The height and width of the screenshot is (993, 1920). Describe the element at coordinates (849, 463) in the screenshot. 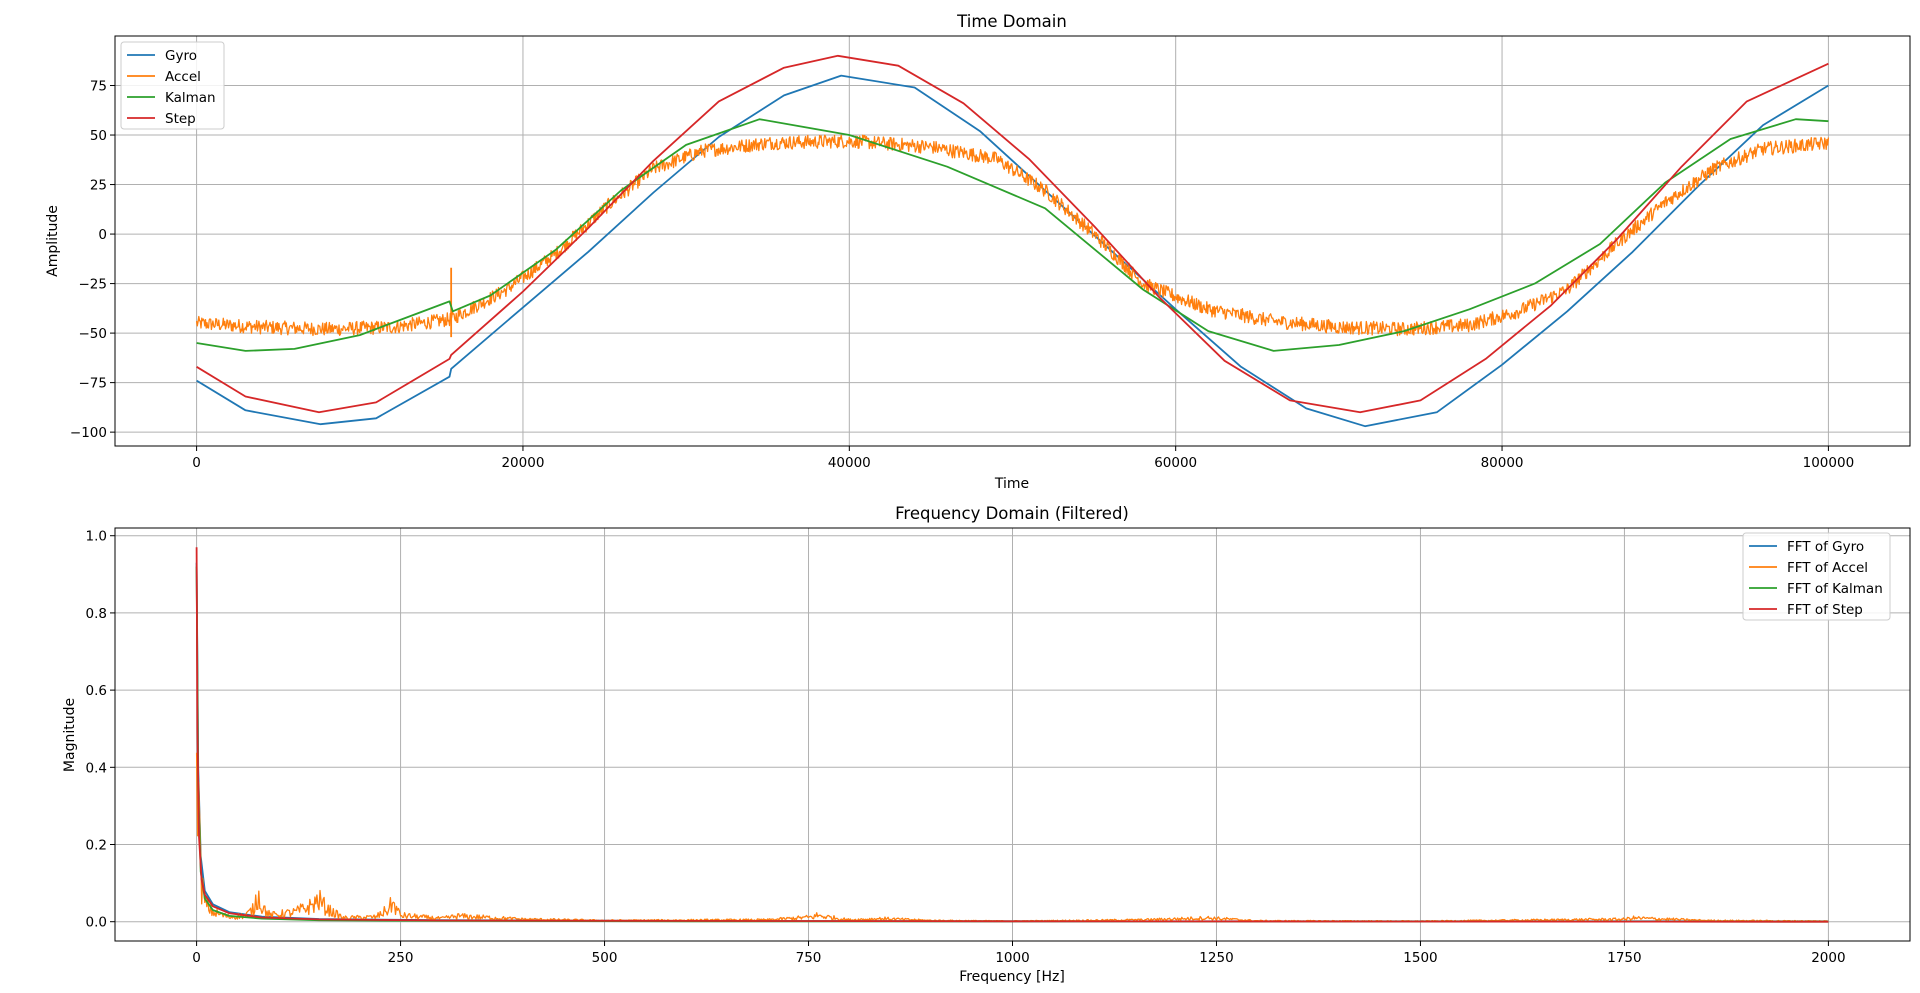

I see `x-tick-label: 40000` at that location.